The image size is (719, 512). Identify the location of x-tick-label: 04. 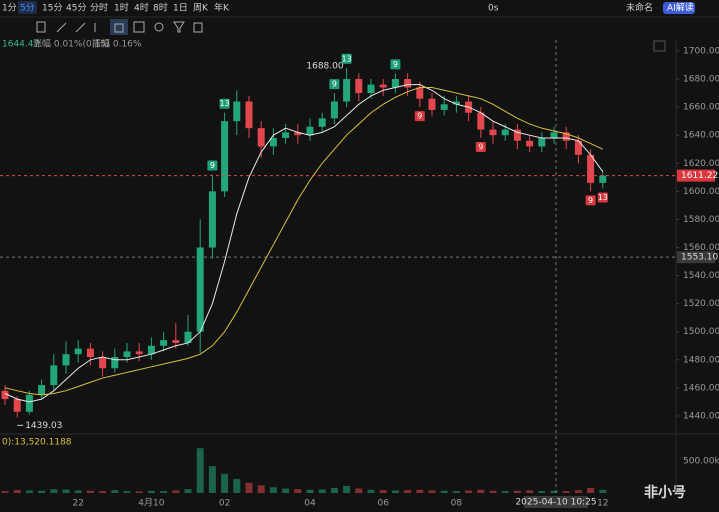
(310, 504).